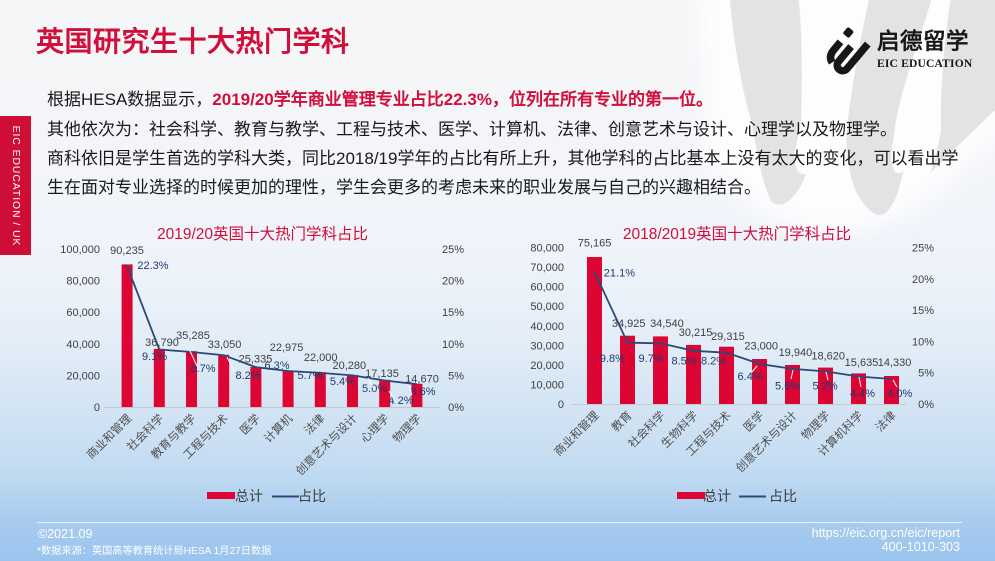  What do you see at coordinates (154, 357) in the screenshot?
I see `svg-text: 9.1%` at bounding box center [154, 357].